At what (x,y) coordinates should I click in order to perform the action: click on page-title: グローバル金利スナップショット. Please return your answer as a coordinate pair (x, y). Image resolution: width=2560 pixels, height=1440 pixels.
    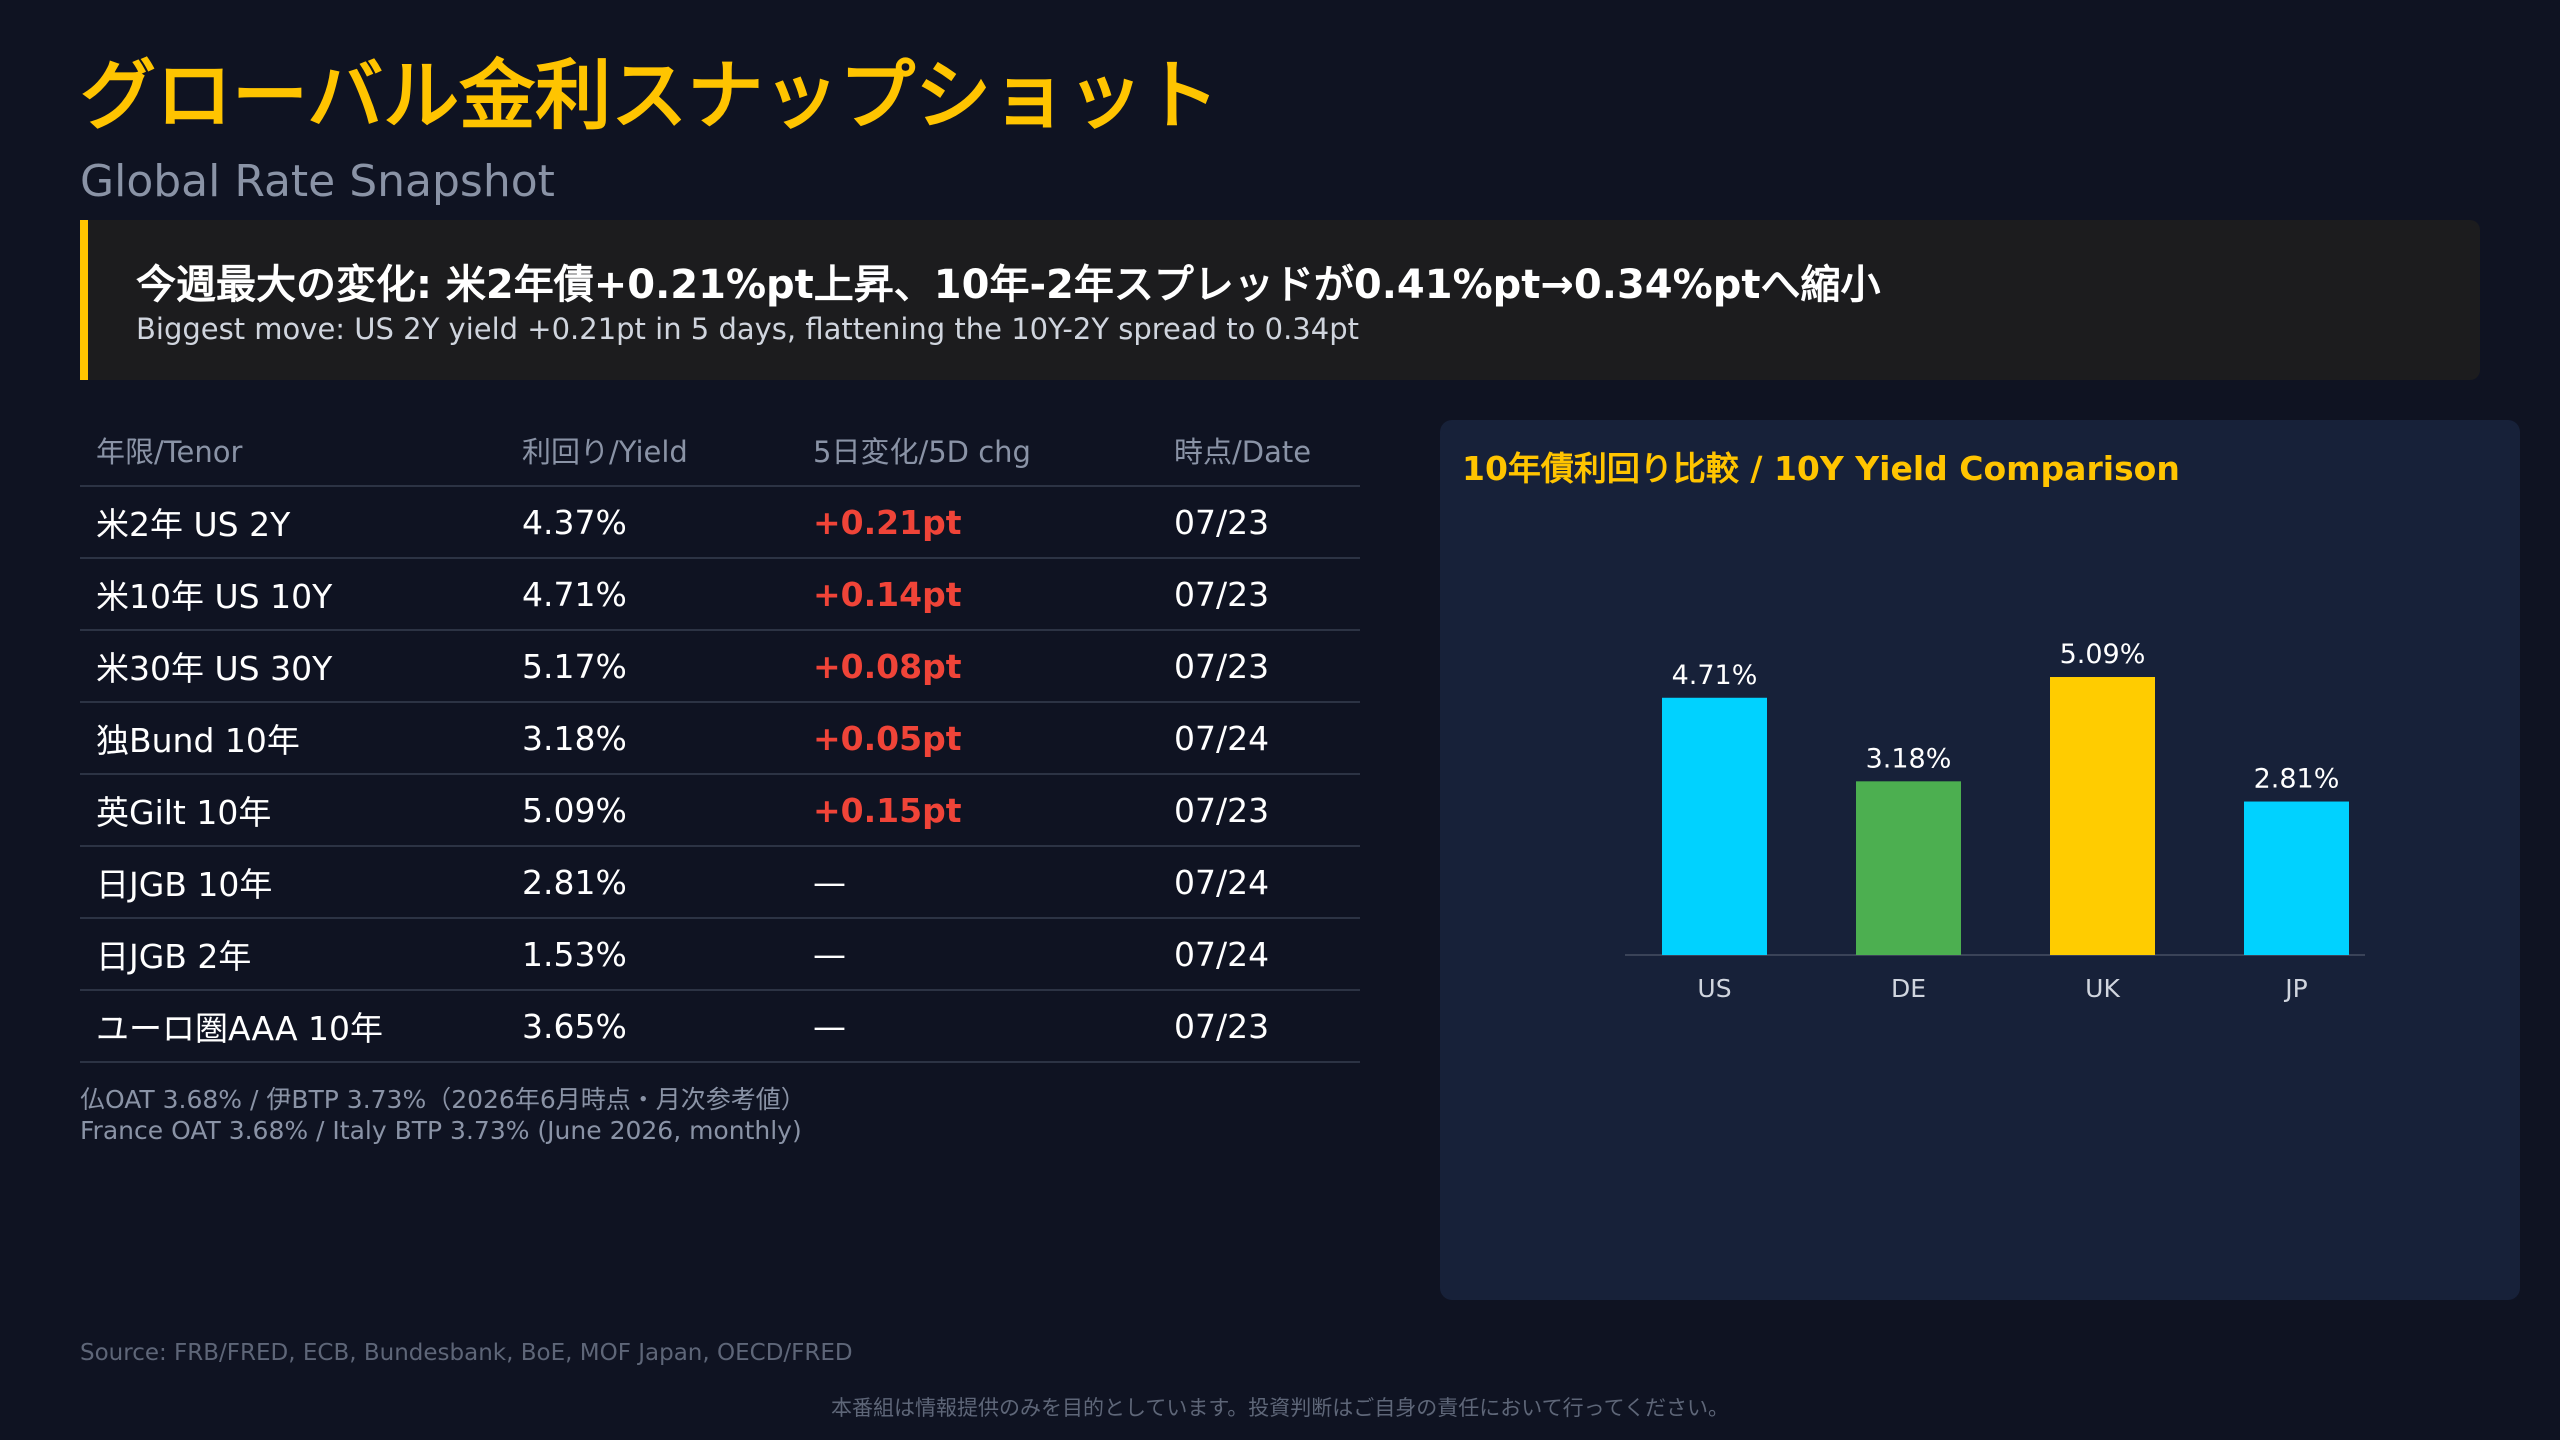
    Looking at the image, I should click on (650, 95).